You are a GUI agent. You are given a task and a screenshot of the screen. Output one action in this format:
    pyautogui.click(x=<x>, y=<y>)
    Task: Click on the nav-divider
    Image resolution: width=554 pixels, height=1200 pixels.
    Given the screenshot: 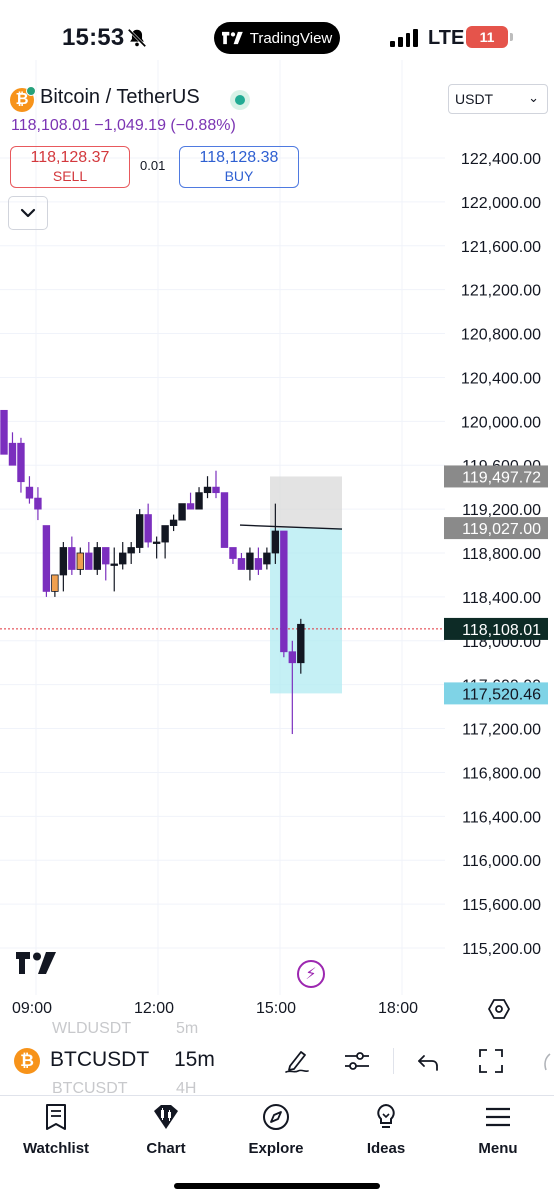 What is the action you would take?
    pyautogui.click(x=277, y=1095)
    